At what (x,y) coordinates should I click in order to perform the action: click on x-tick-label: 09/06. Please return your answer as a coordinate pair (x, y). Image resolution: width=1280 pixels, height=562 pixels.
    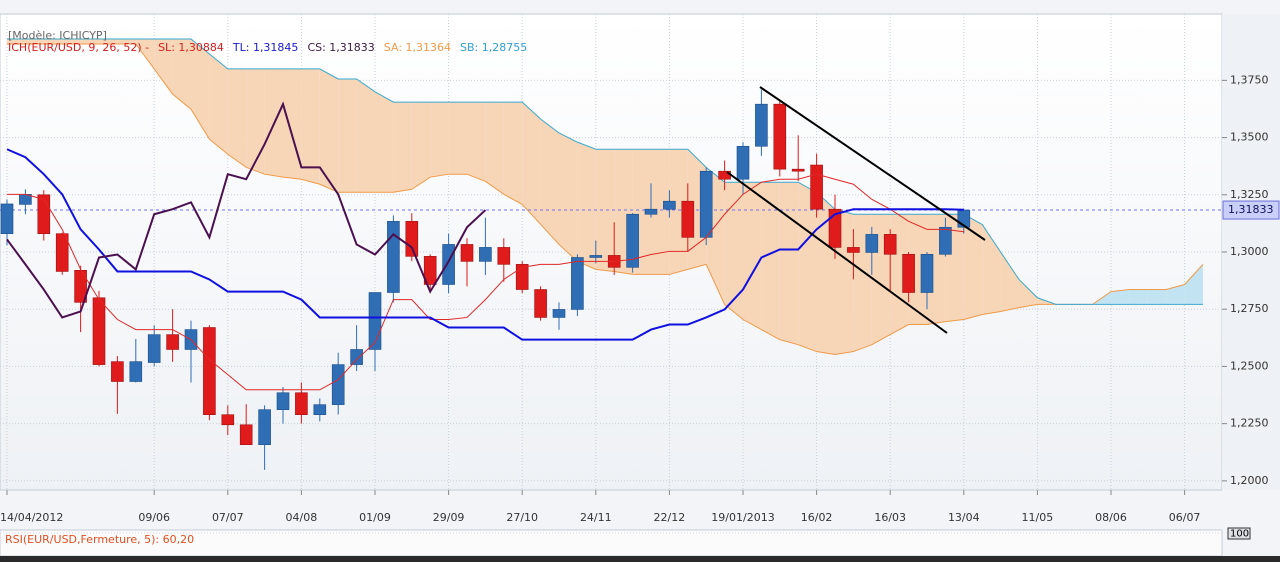
    Looking at the image, I should click on (154, 517).